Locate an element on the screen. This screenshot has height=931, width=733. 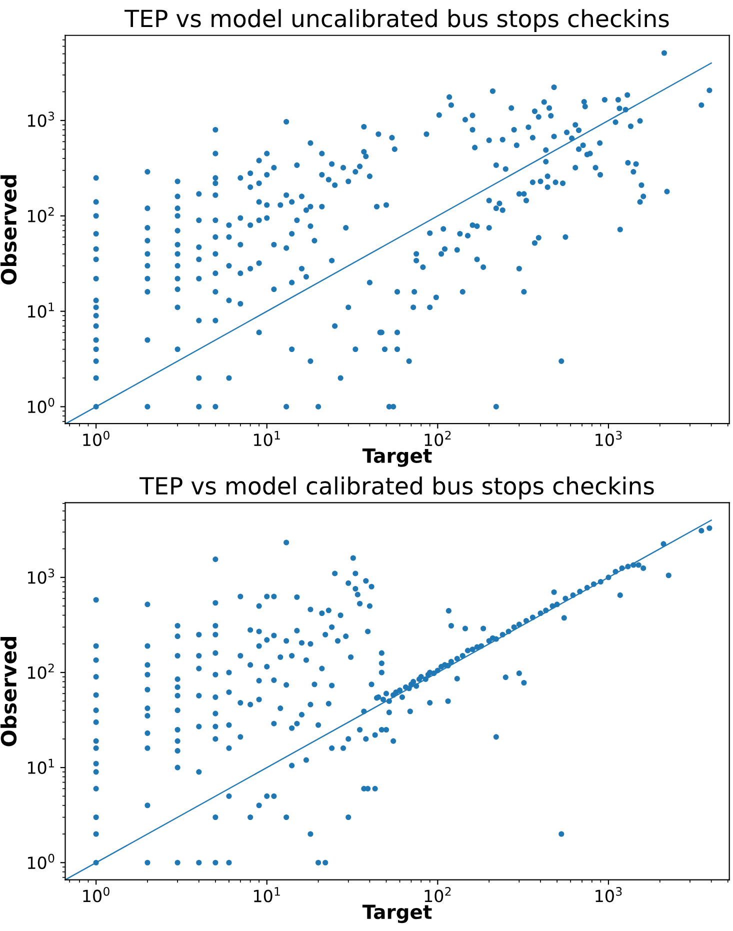
chart-title: TEP vs model calibrated bus stops checkins is located at coordinates (397, 488).